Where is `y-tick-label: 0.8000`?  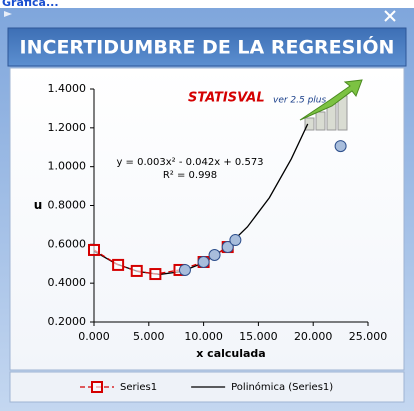
y-tick-label: 0.8000 is located at coordinates (67, 205).